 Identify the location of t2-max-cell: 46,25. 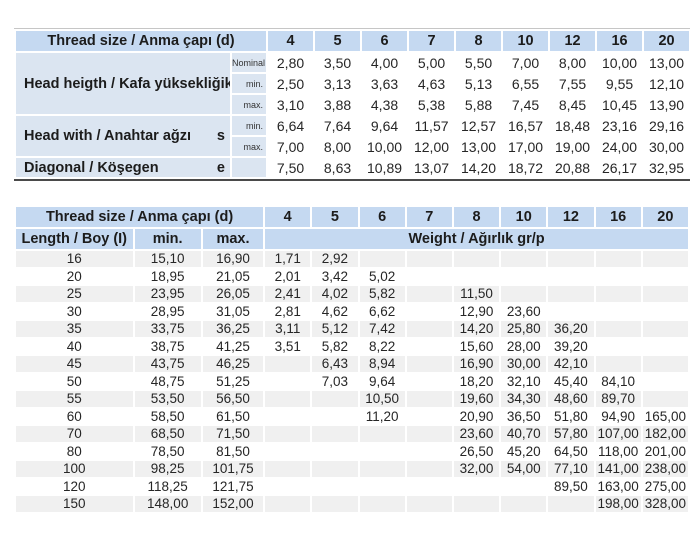
(233, 364).